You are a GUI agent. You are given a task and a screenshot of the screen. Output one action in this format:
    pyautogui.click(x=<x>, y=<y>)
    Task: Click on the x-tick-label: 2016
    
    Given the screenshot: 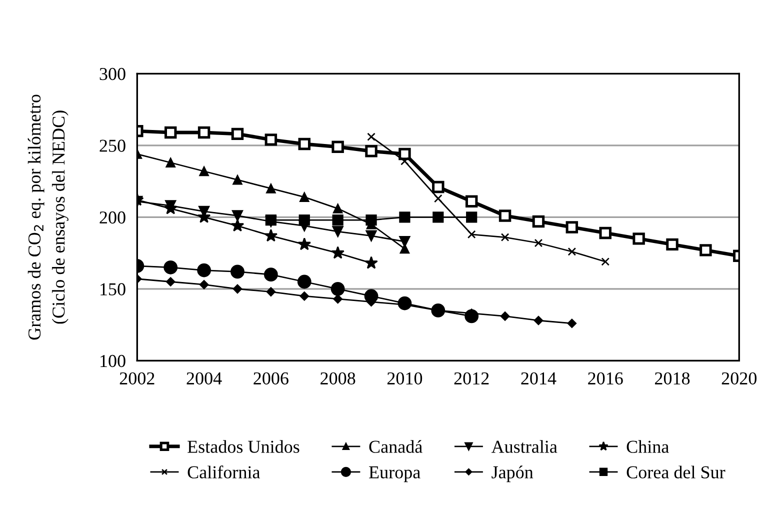 What is the action you would take?
    pyautogui.click(x=605, y=378)
    